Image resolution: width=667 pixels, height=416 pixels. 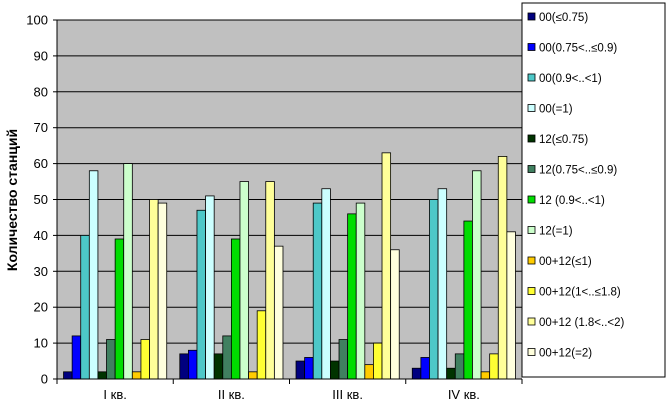 I want to click on y-tick-label: 70, so click(x=41, y=127).